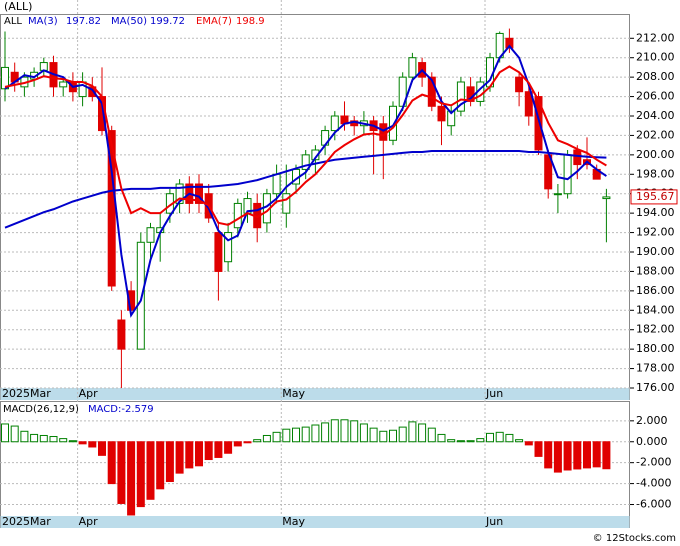  Describe the element at coordinates (634, 538) in the screenshot. I see `footer-text: © 12Stocks.com` at that location.